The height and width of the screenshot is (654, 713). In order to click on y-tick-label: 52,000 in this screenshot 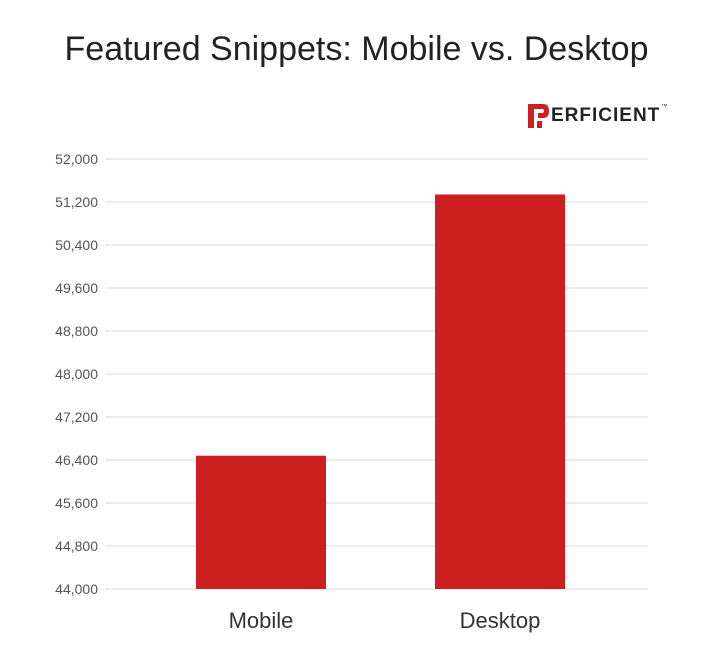, I will do `click(76, 159)`.